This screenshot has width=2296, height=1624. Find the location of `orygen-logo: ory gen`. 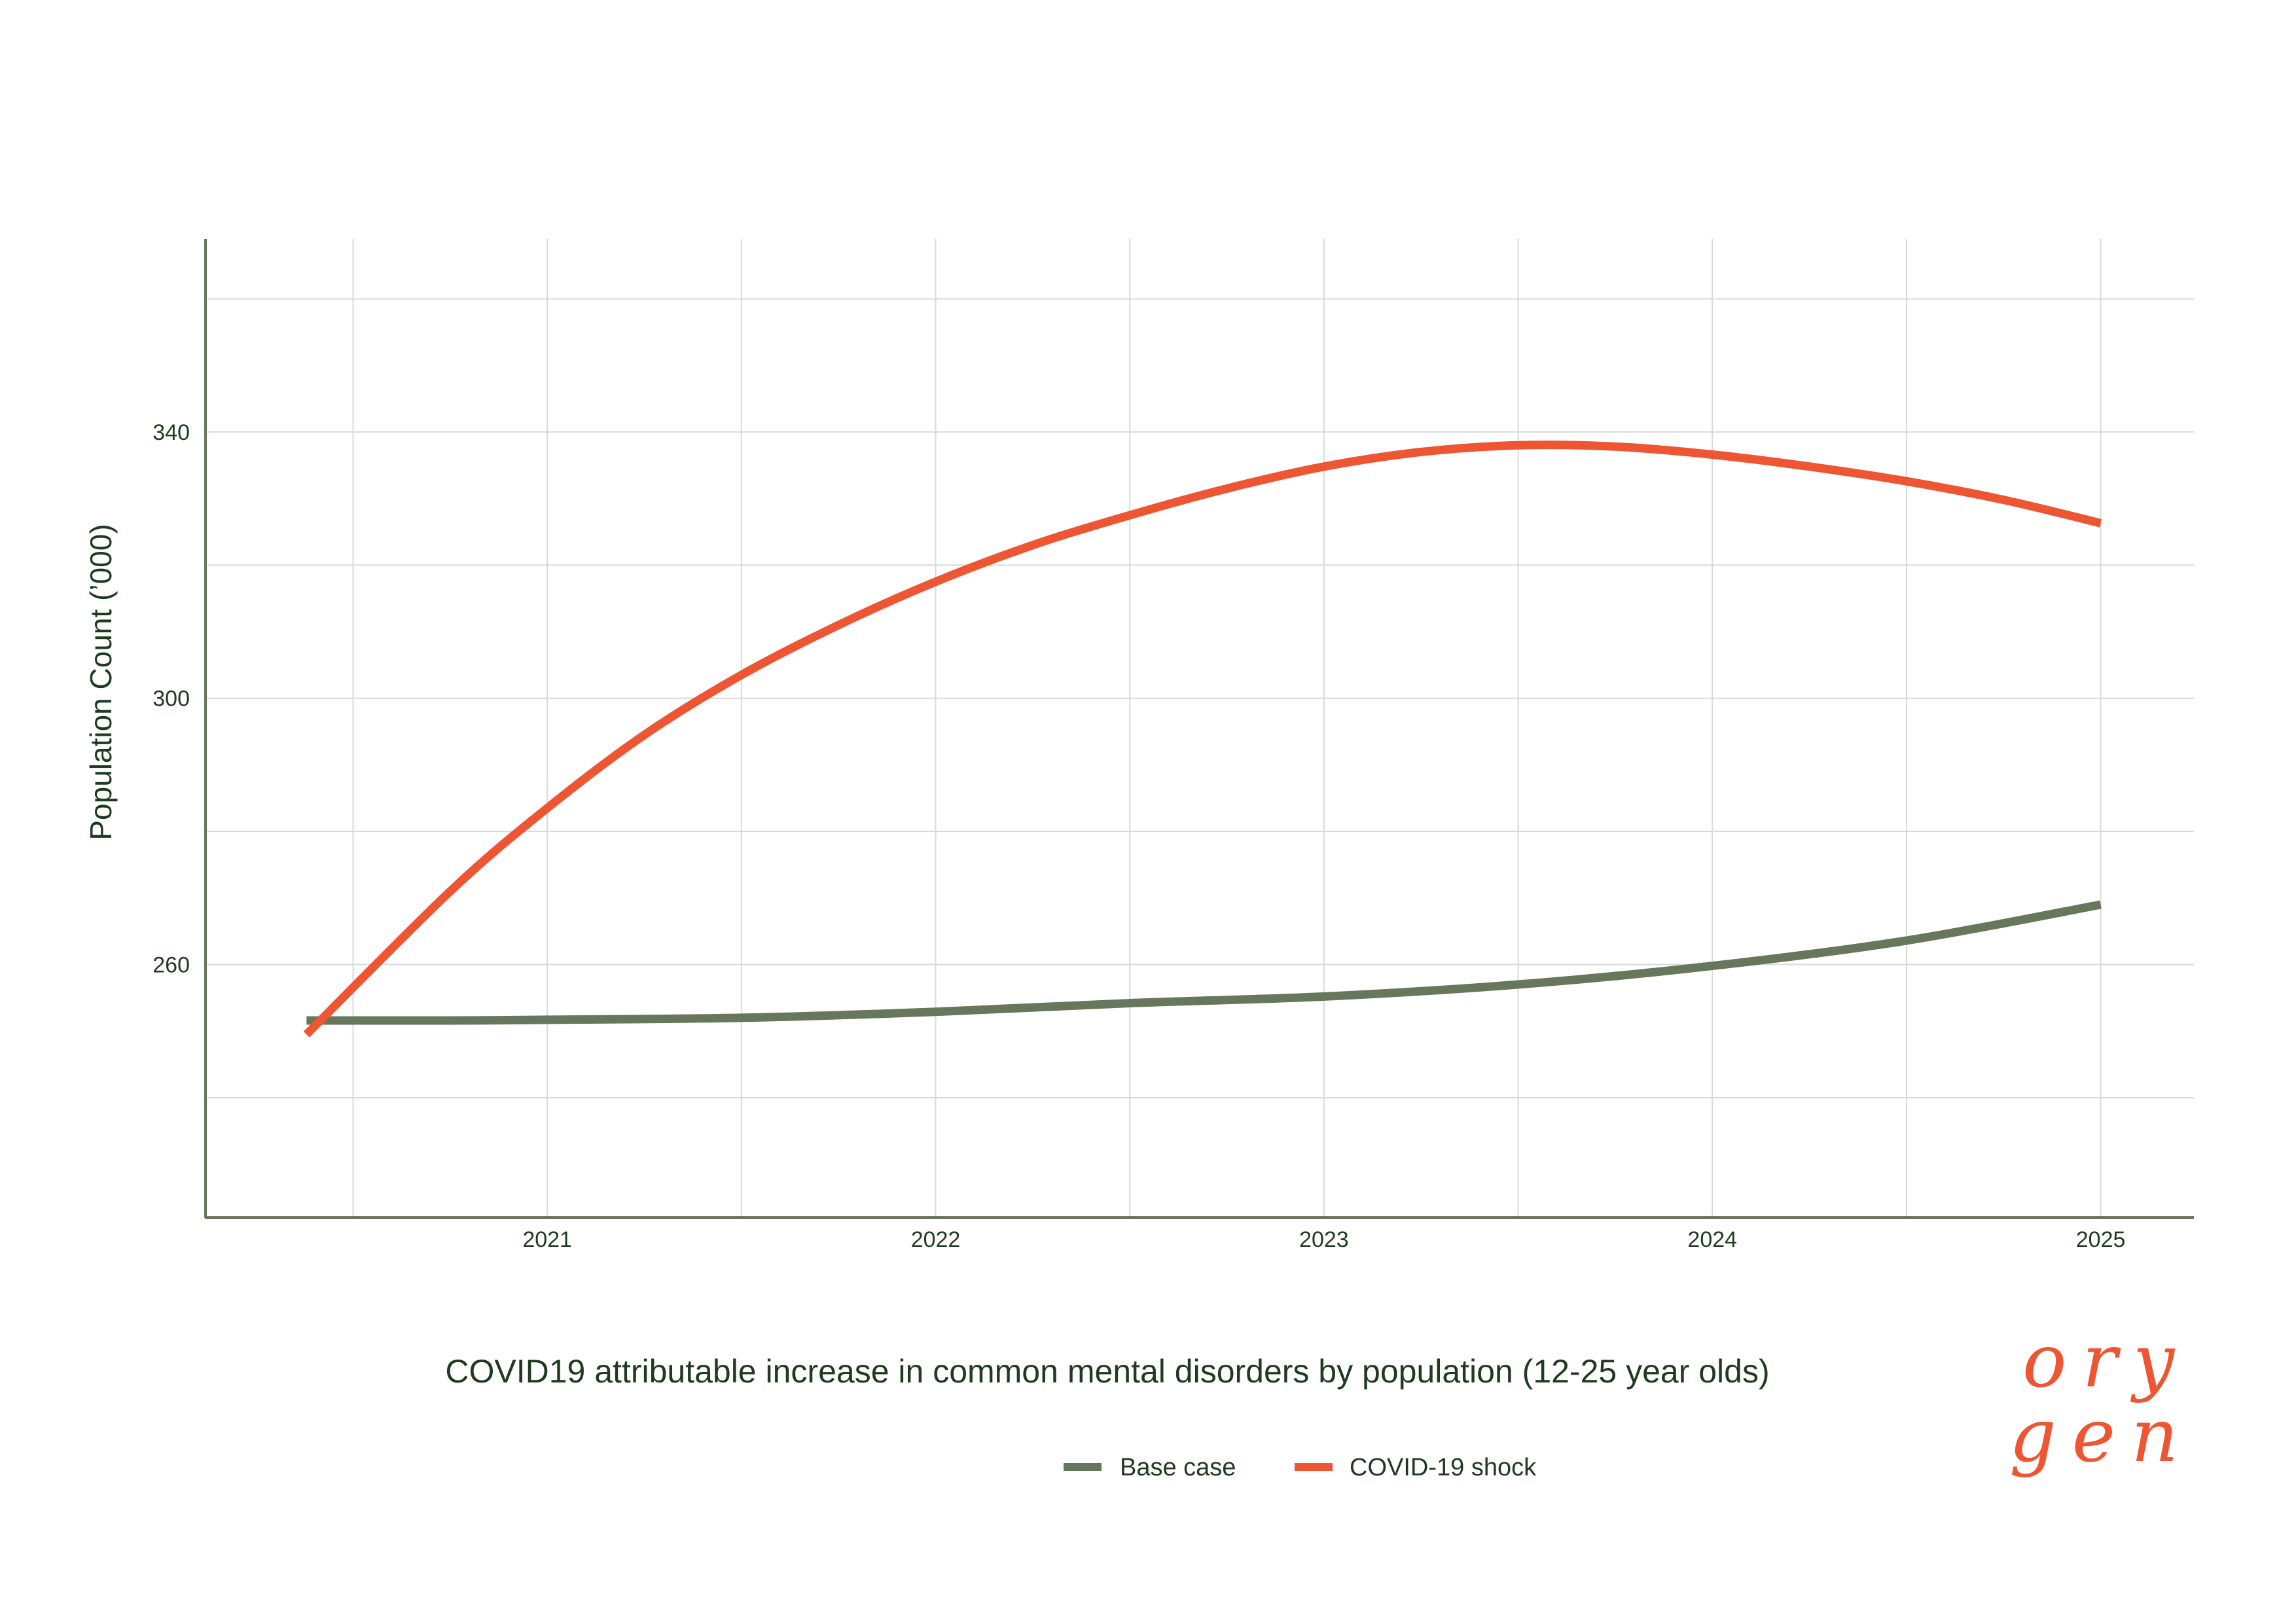

orygen-logo: ory gen is located at coordinates (2101, 1399).